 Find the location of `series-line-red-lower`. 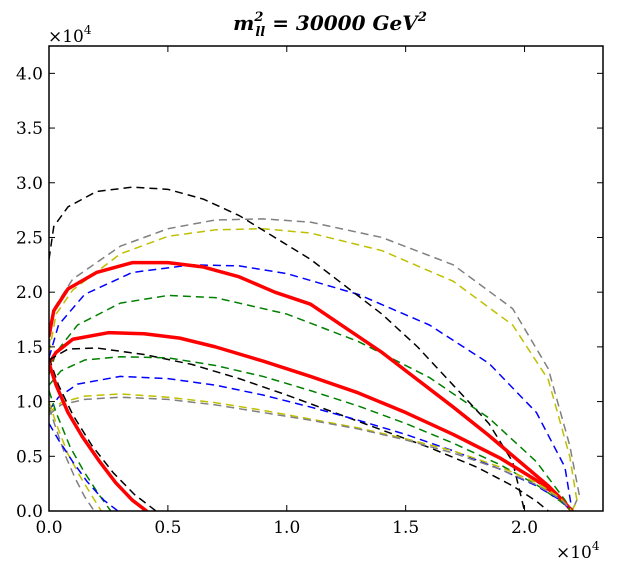

series-line-red-lower is located at coordinates (99, 436).